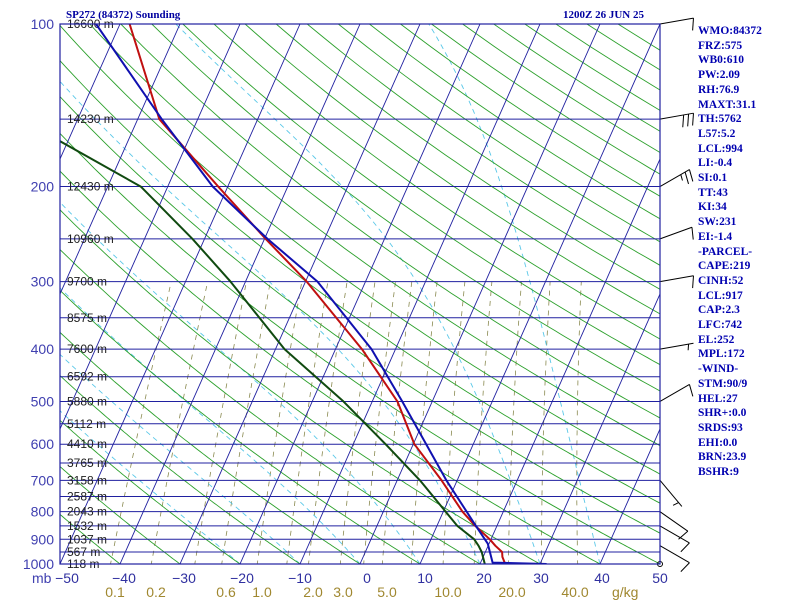 The image size is (800, 600). I want to click on index-item: LCL:994, so click(720, 148).